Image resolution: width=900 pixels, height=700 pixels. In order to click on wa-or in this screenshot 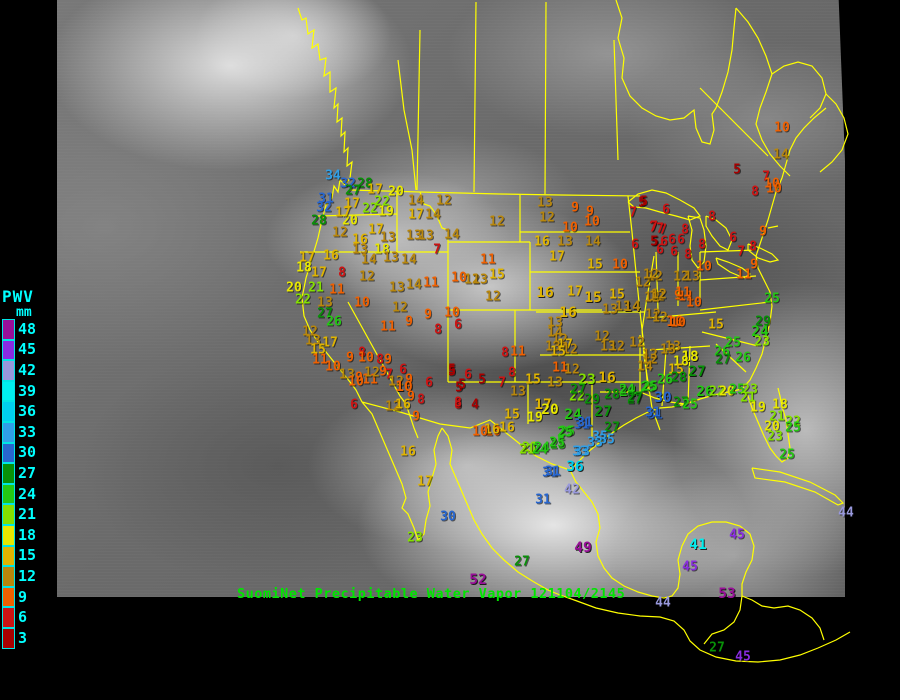, I will do `click(357, 215)`.